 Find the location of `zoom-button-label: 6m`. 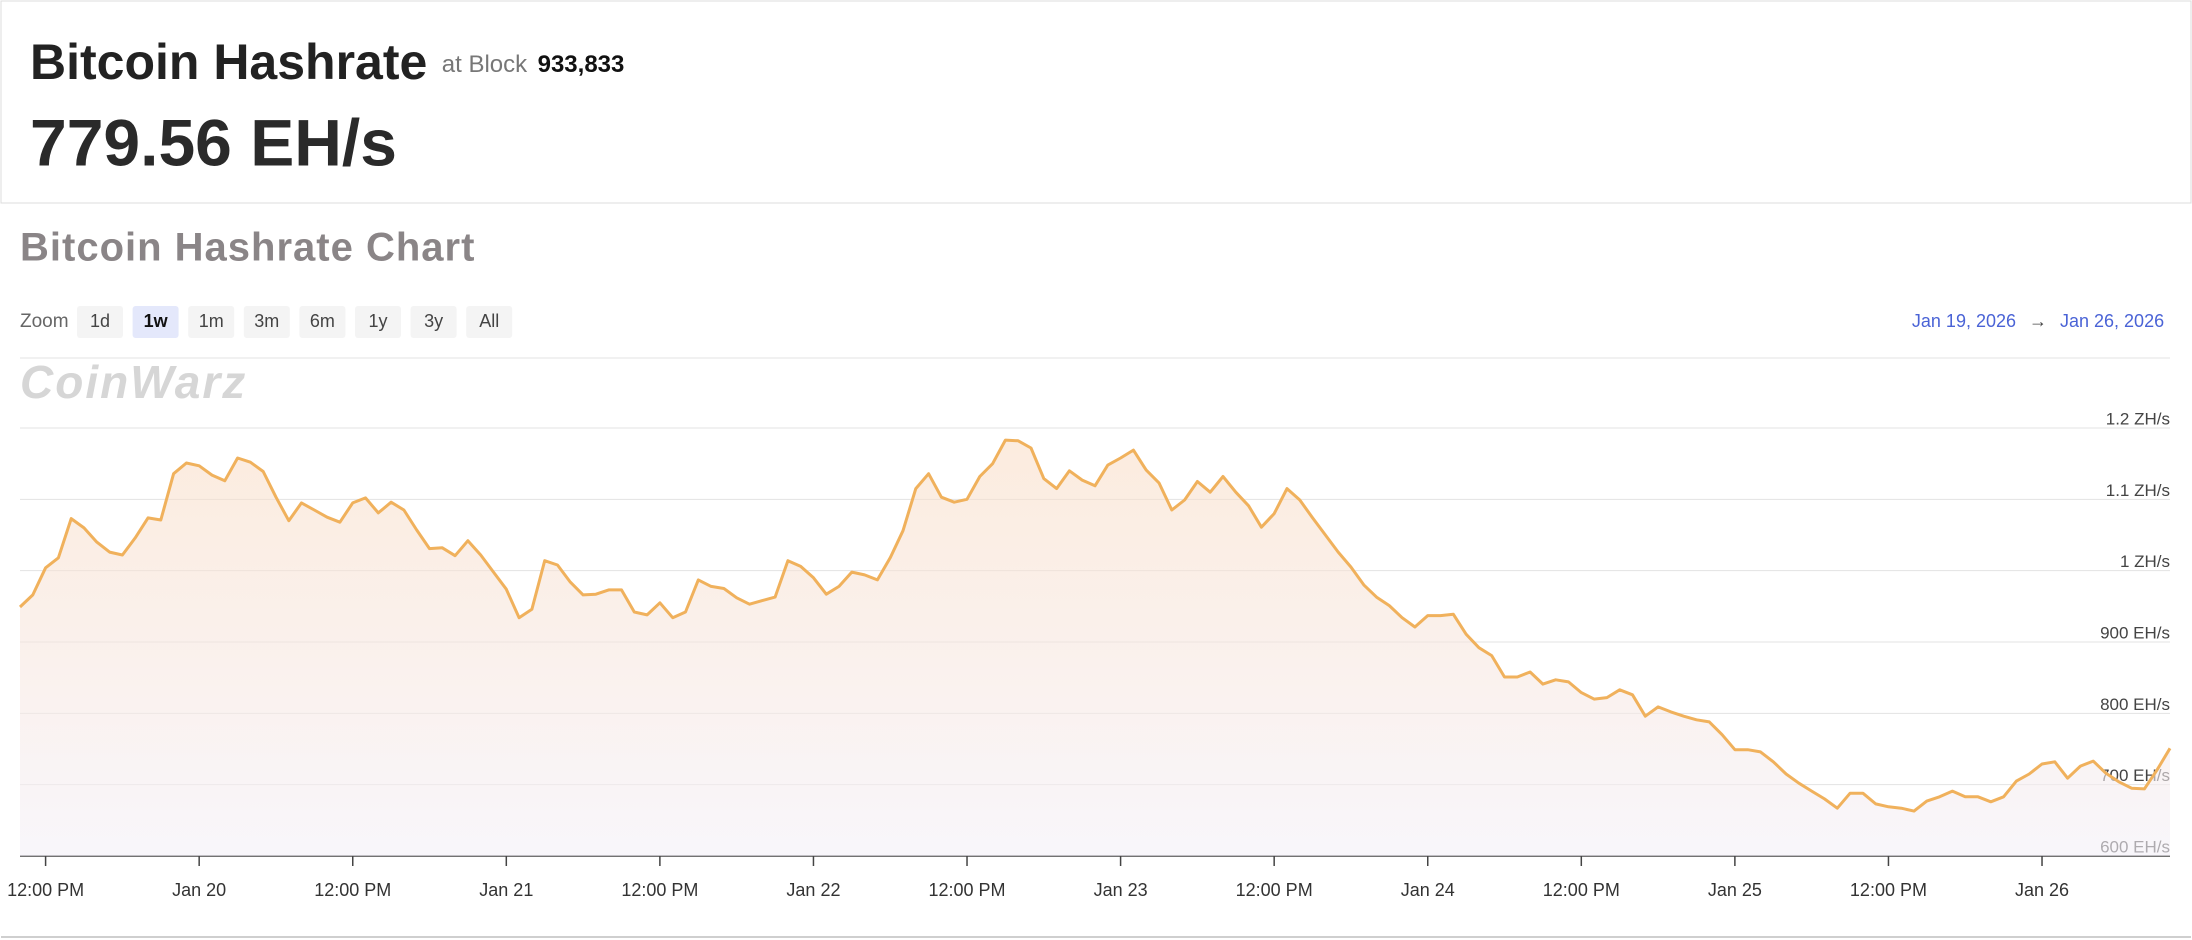

zoom-button-label: 6m is located at coordinates (322, 321).